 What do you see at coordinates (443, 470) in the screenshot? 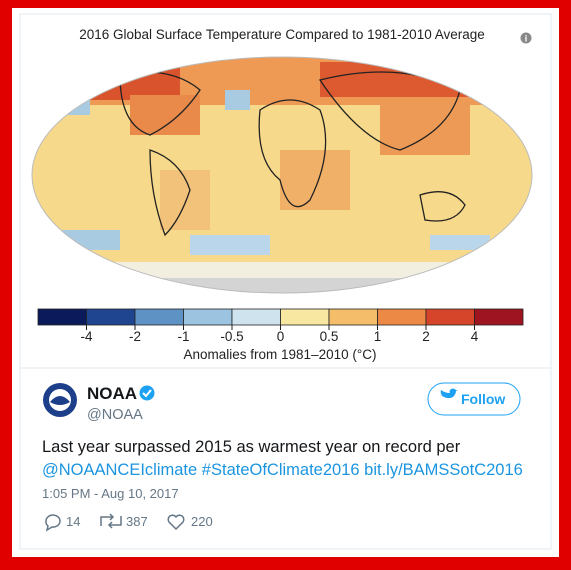
I see `tweet-link: bit.ly/BAMSSotC2016` at bounding box center [443, 470].